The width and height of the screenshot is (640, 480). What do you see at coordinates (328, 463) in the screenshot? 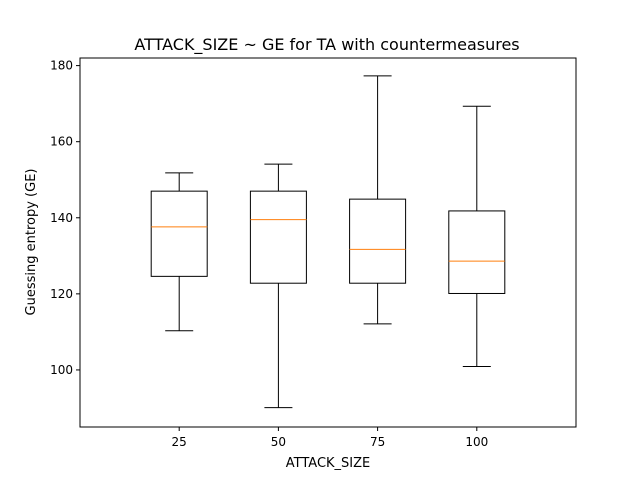
I see `x-axis-label: ATTACK_SIZE` at bounding box center [328, 463].